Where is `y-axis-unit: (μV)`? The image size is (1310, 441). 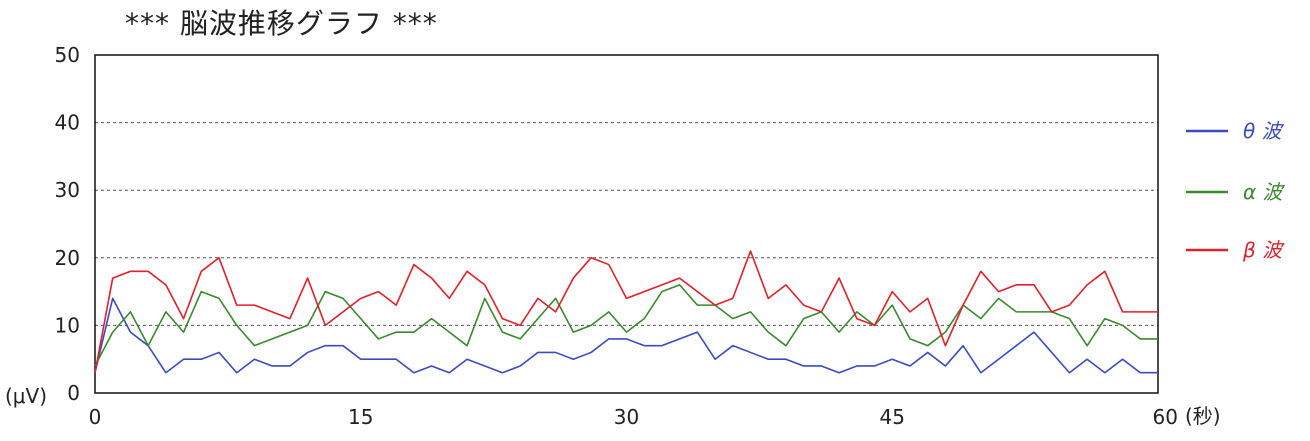
y-axis-unit: (μV) is located at coordinates (26, 396).